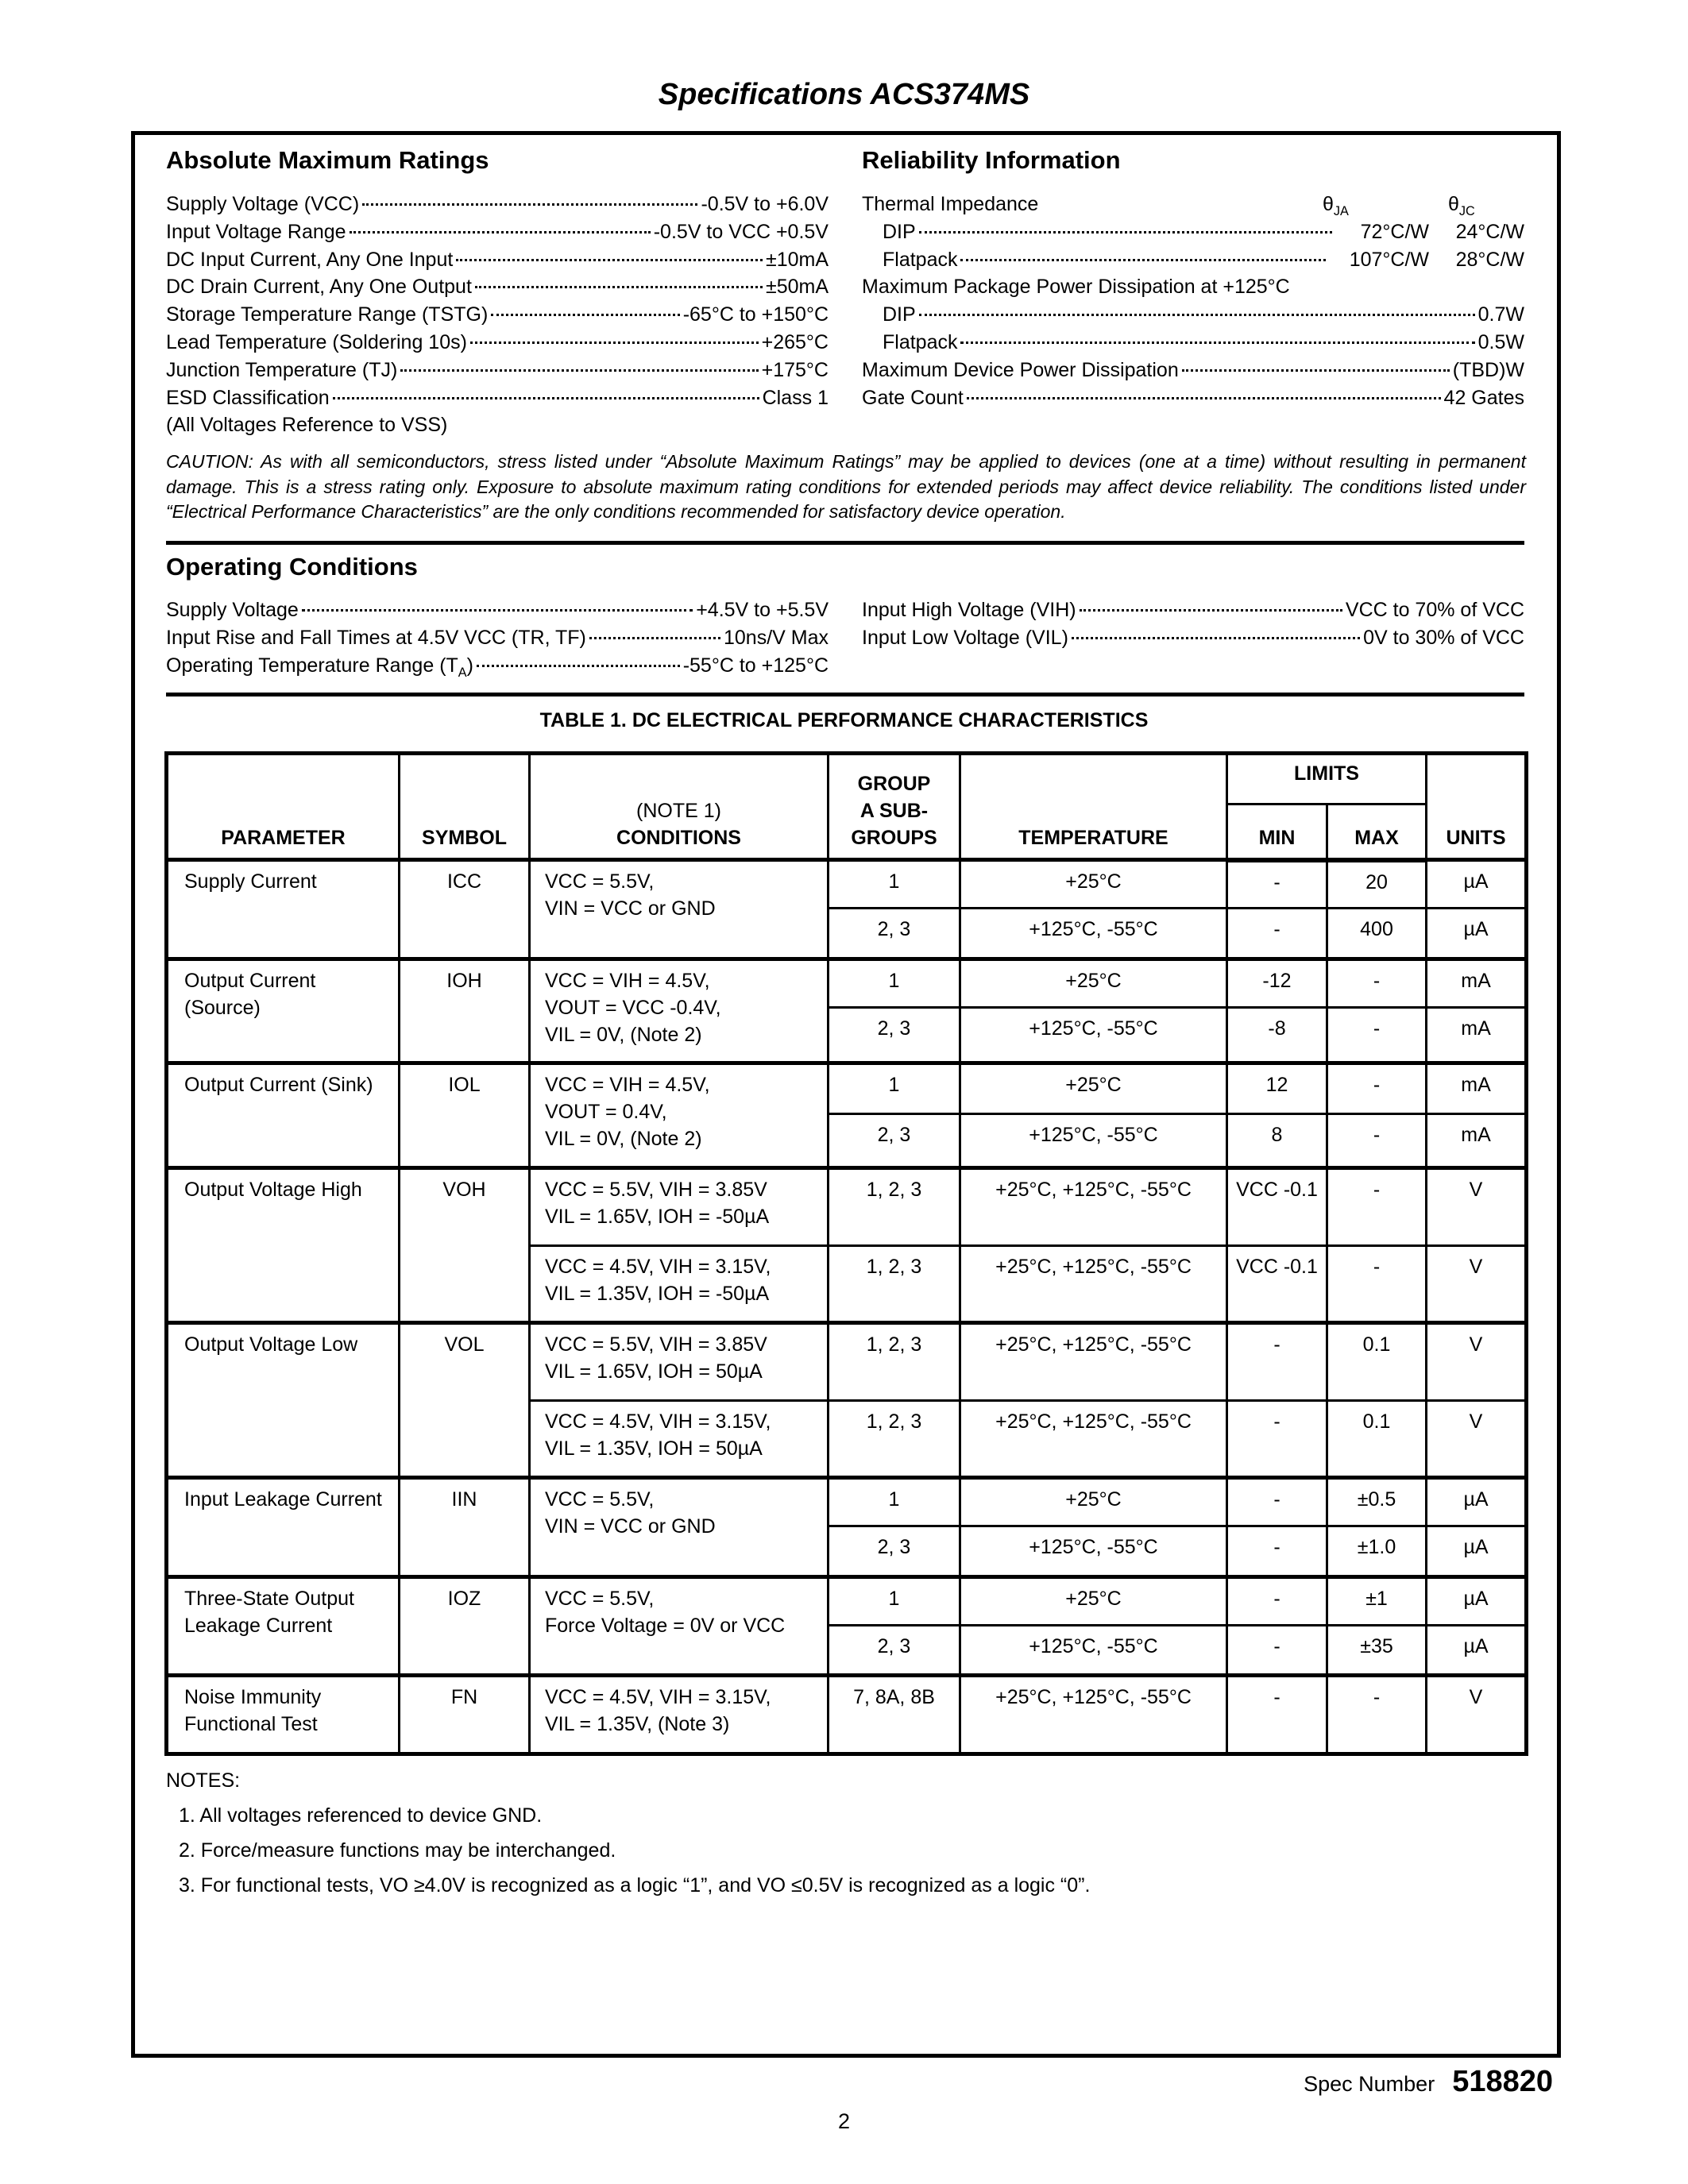 This screenshot has height=2184, width=1688. I want to click on cell-parameter: Output Voltage High, so click(282, 1245).